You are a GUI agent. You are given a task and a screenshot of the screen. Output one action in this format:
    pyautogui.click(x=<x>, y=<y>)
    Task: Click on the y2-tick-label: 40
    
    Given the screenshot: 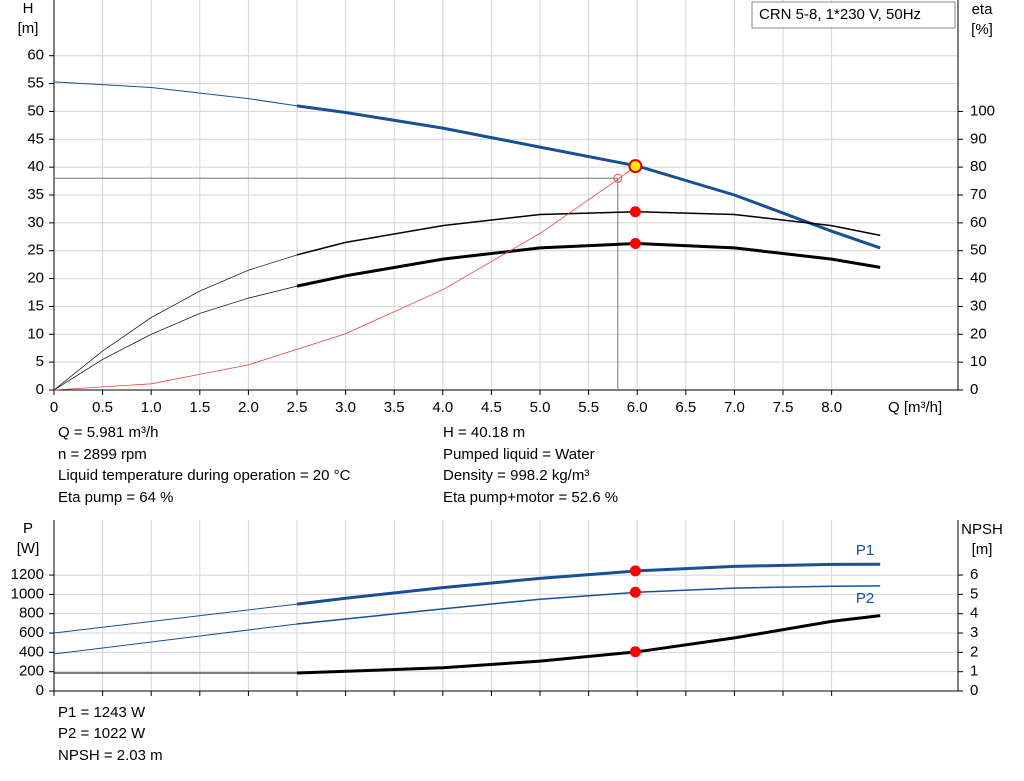 What is the action you would take?
    pyautogui.click(x=978, y=278)
    